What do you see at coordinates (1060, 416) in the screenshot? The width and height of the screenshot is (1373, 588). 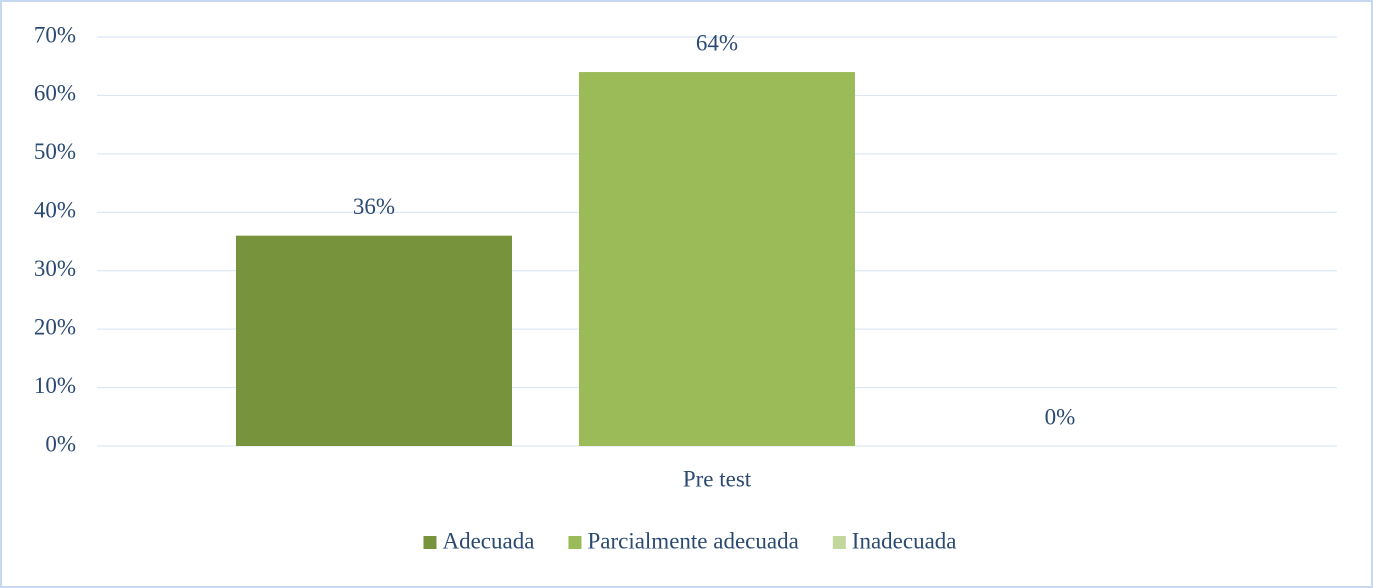 I see `data-label: 0%` at bounding box center [1060, 416].